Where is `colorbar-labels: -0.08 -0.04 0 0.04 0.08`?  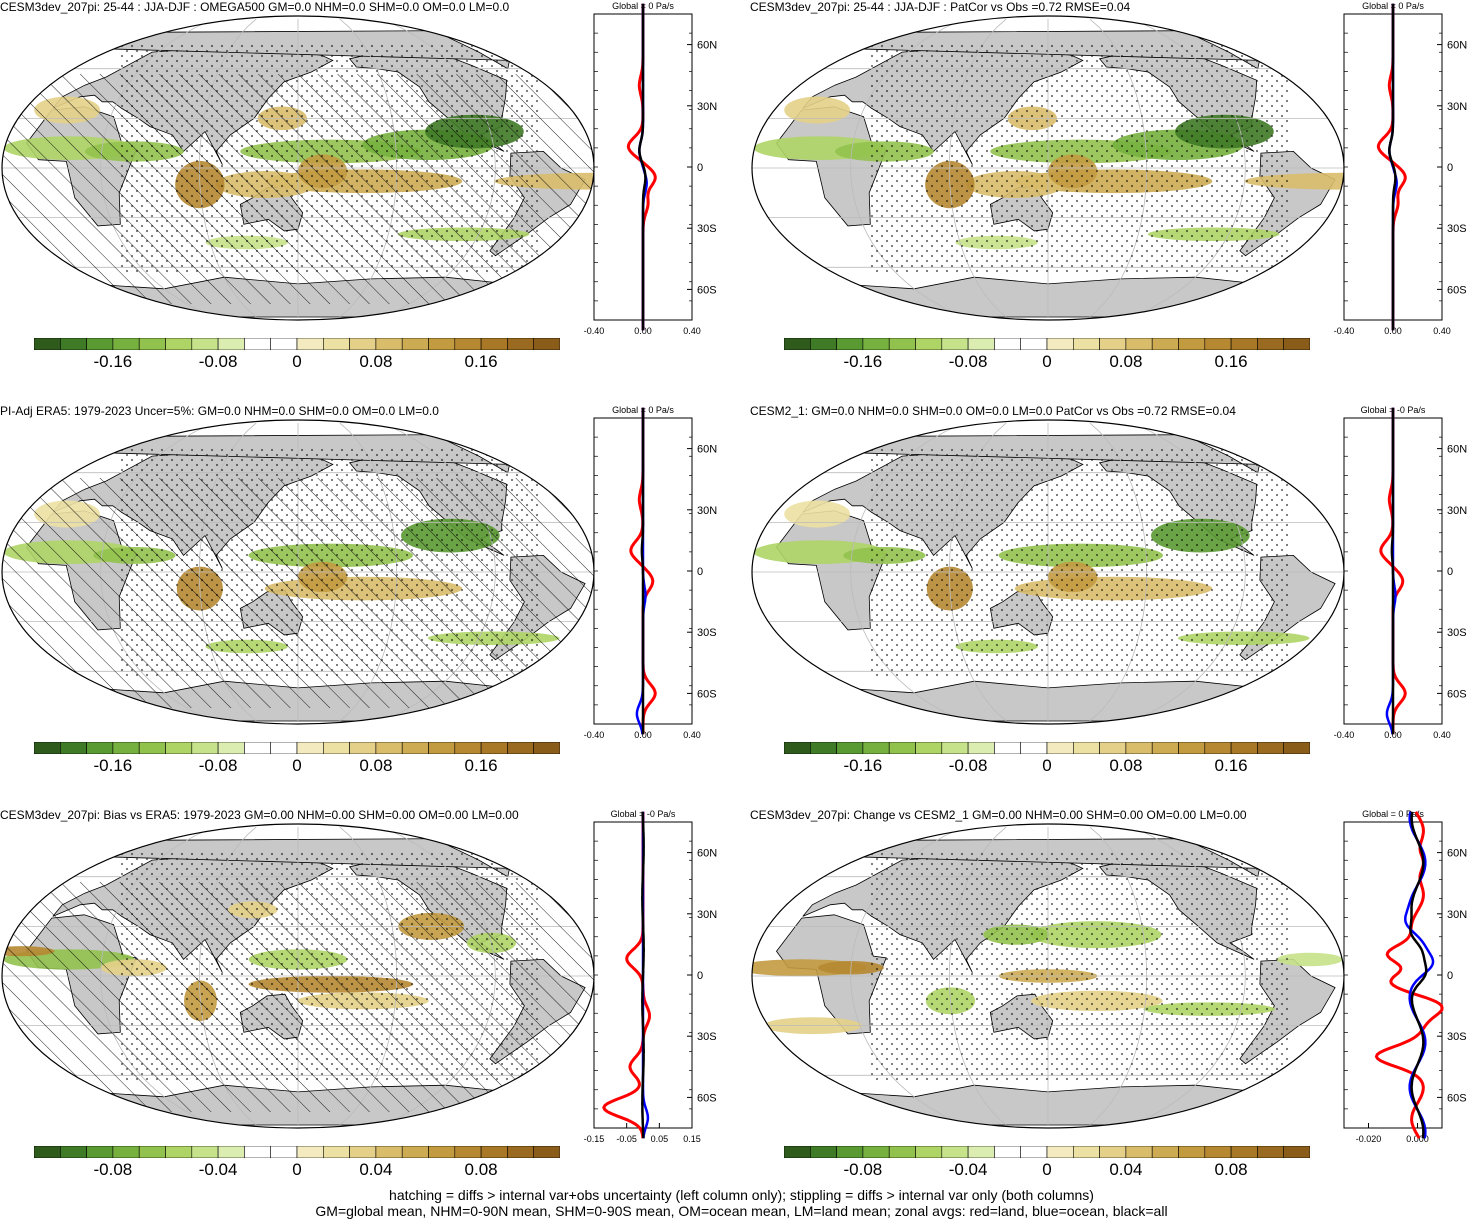 colorbar-labels: -0.08 -0.04 0 0.04 0.08 is located at coordinates (1047, 1170).